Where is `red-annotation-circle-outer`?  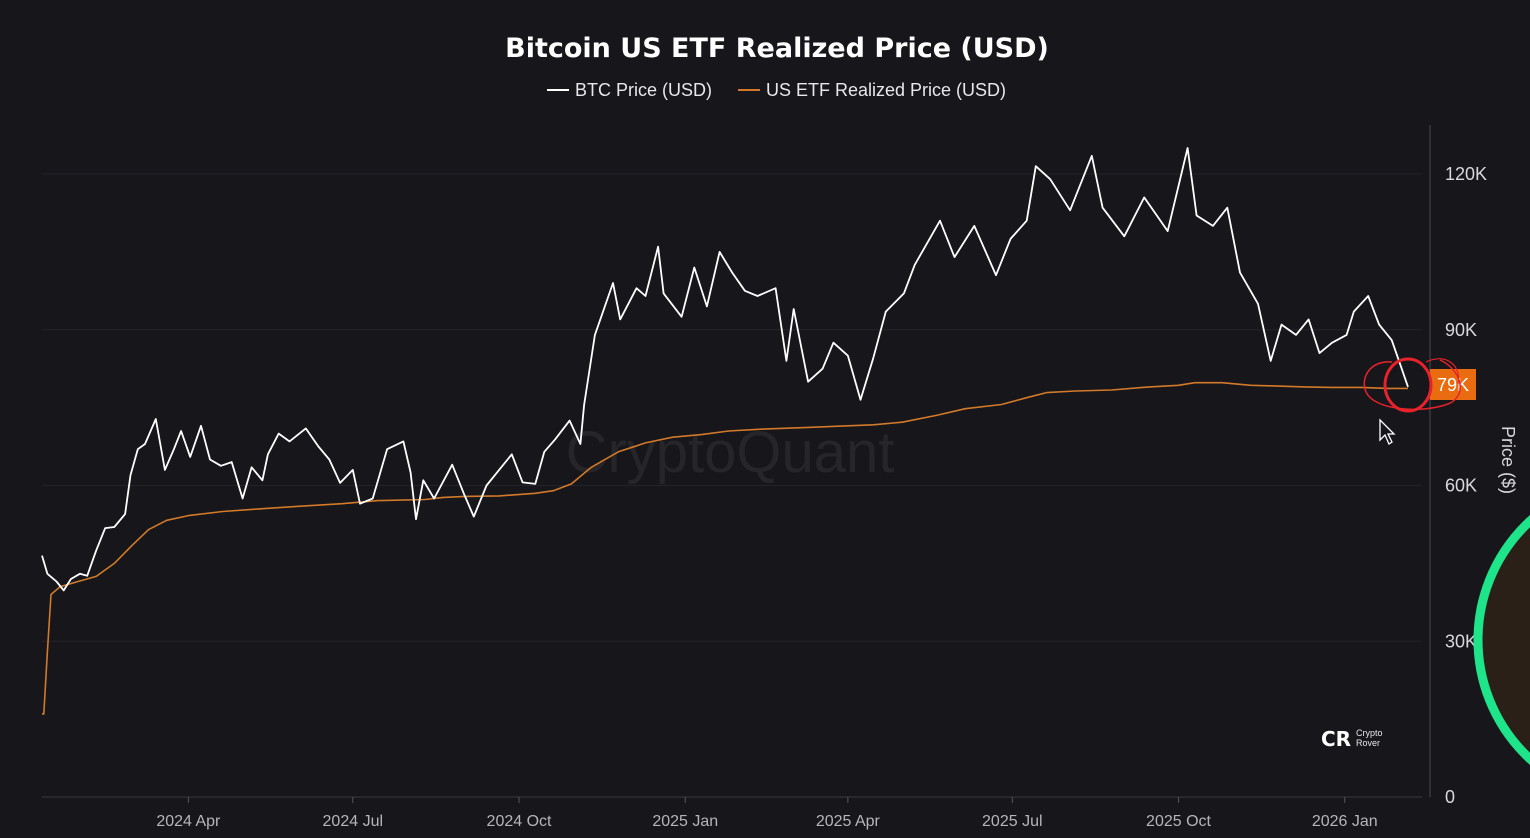 red-annotation-circle-outer is located at coordinates (1412, 385).